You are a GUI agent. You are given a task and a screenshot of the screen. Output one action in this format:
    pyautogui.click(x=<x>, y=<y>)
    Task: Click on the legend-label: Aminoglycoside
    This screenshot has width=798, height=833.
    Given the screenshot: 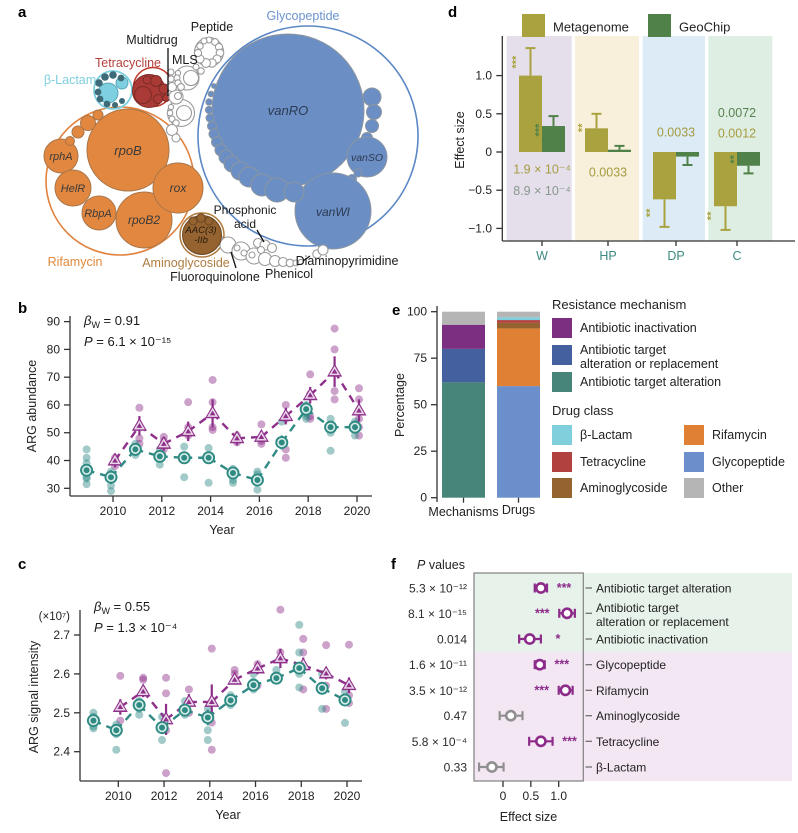 What is the action you would take?
    pyautogui.click(x=624, y=488)
    